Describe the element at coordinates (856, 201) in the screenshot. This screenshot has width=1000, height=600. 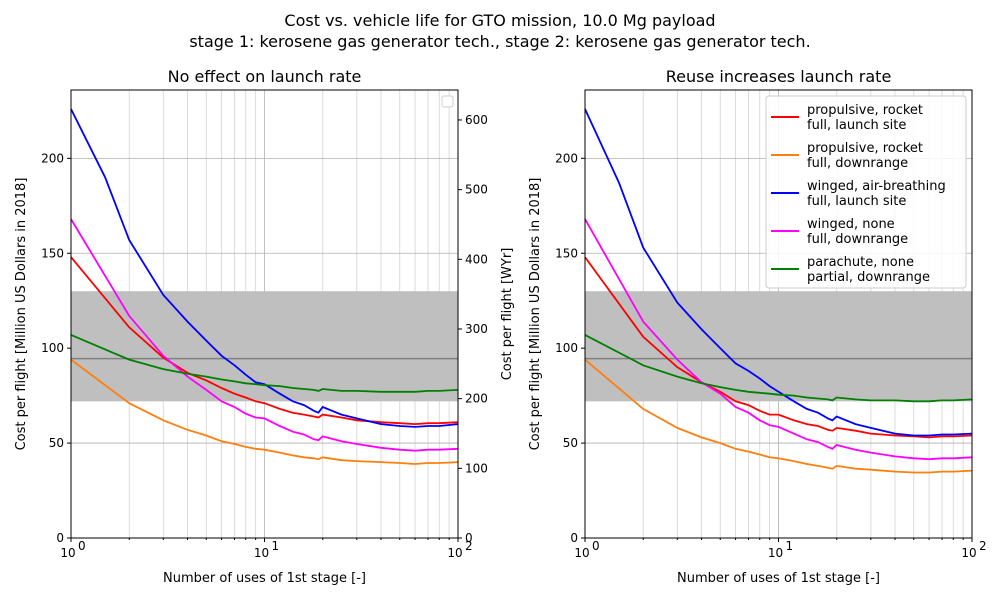
I see `legend-entry-3: full, launch site` at that location.